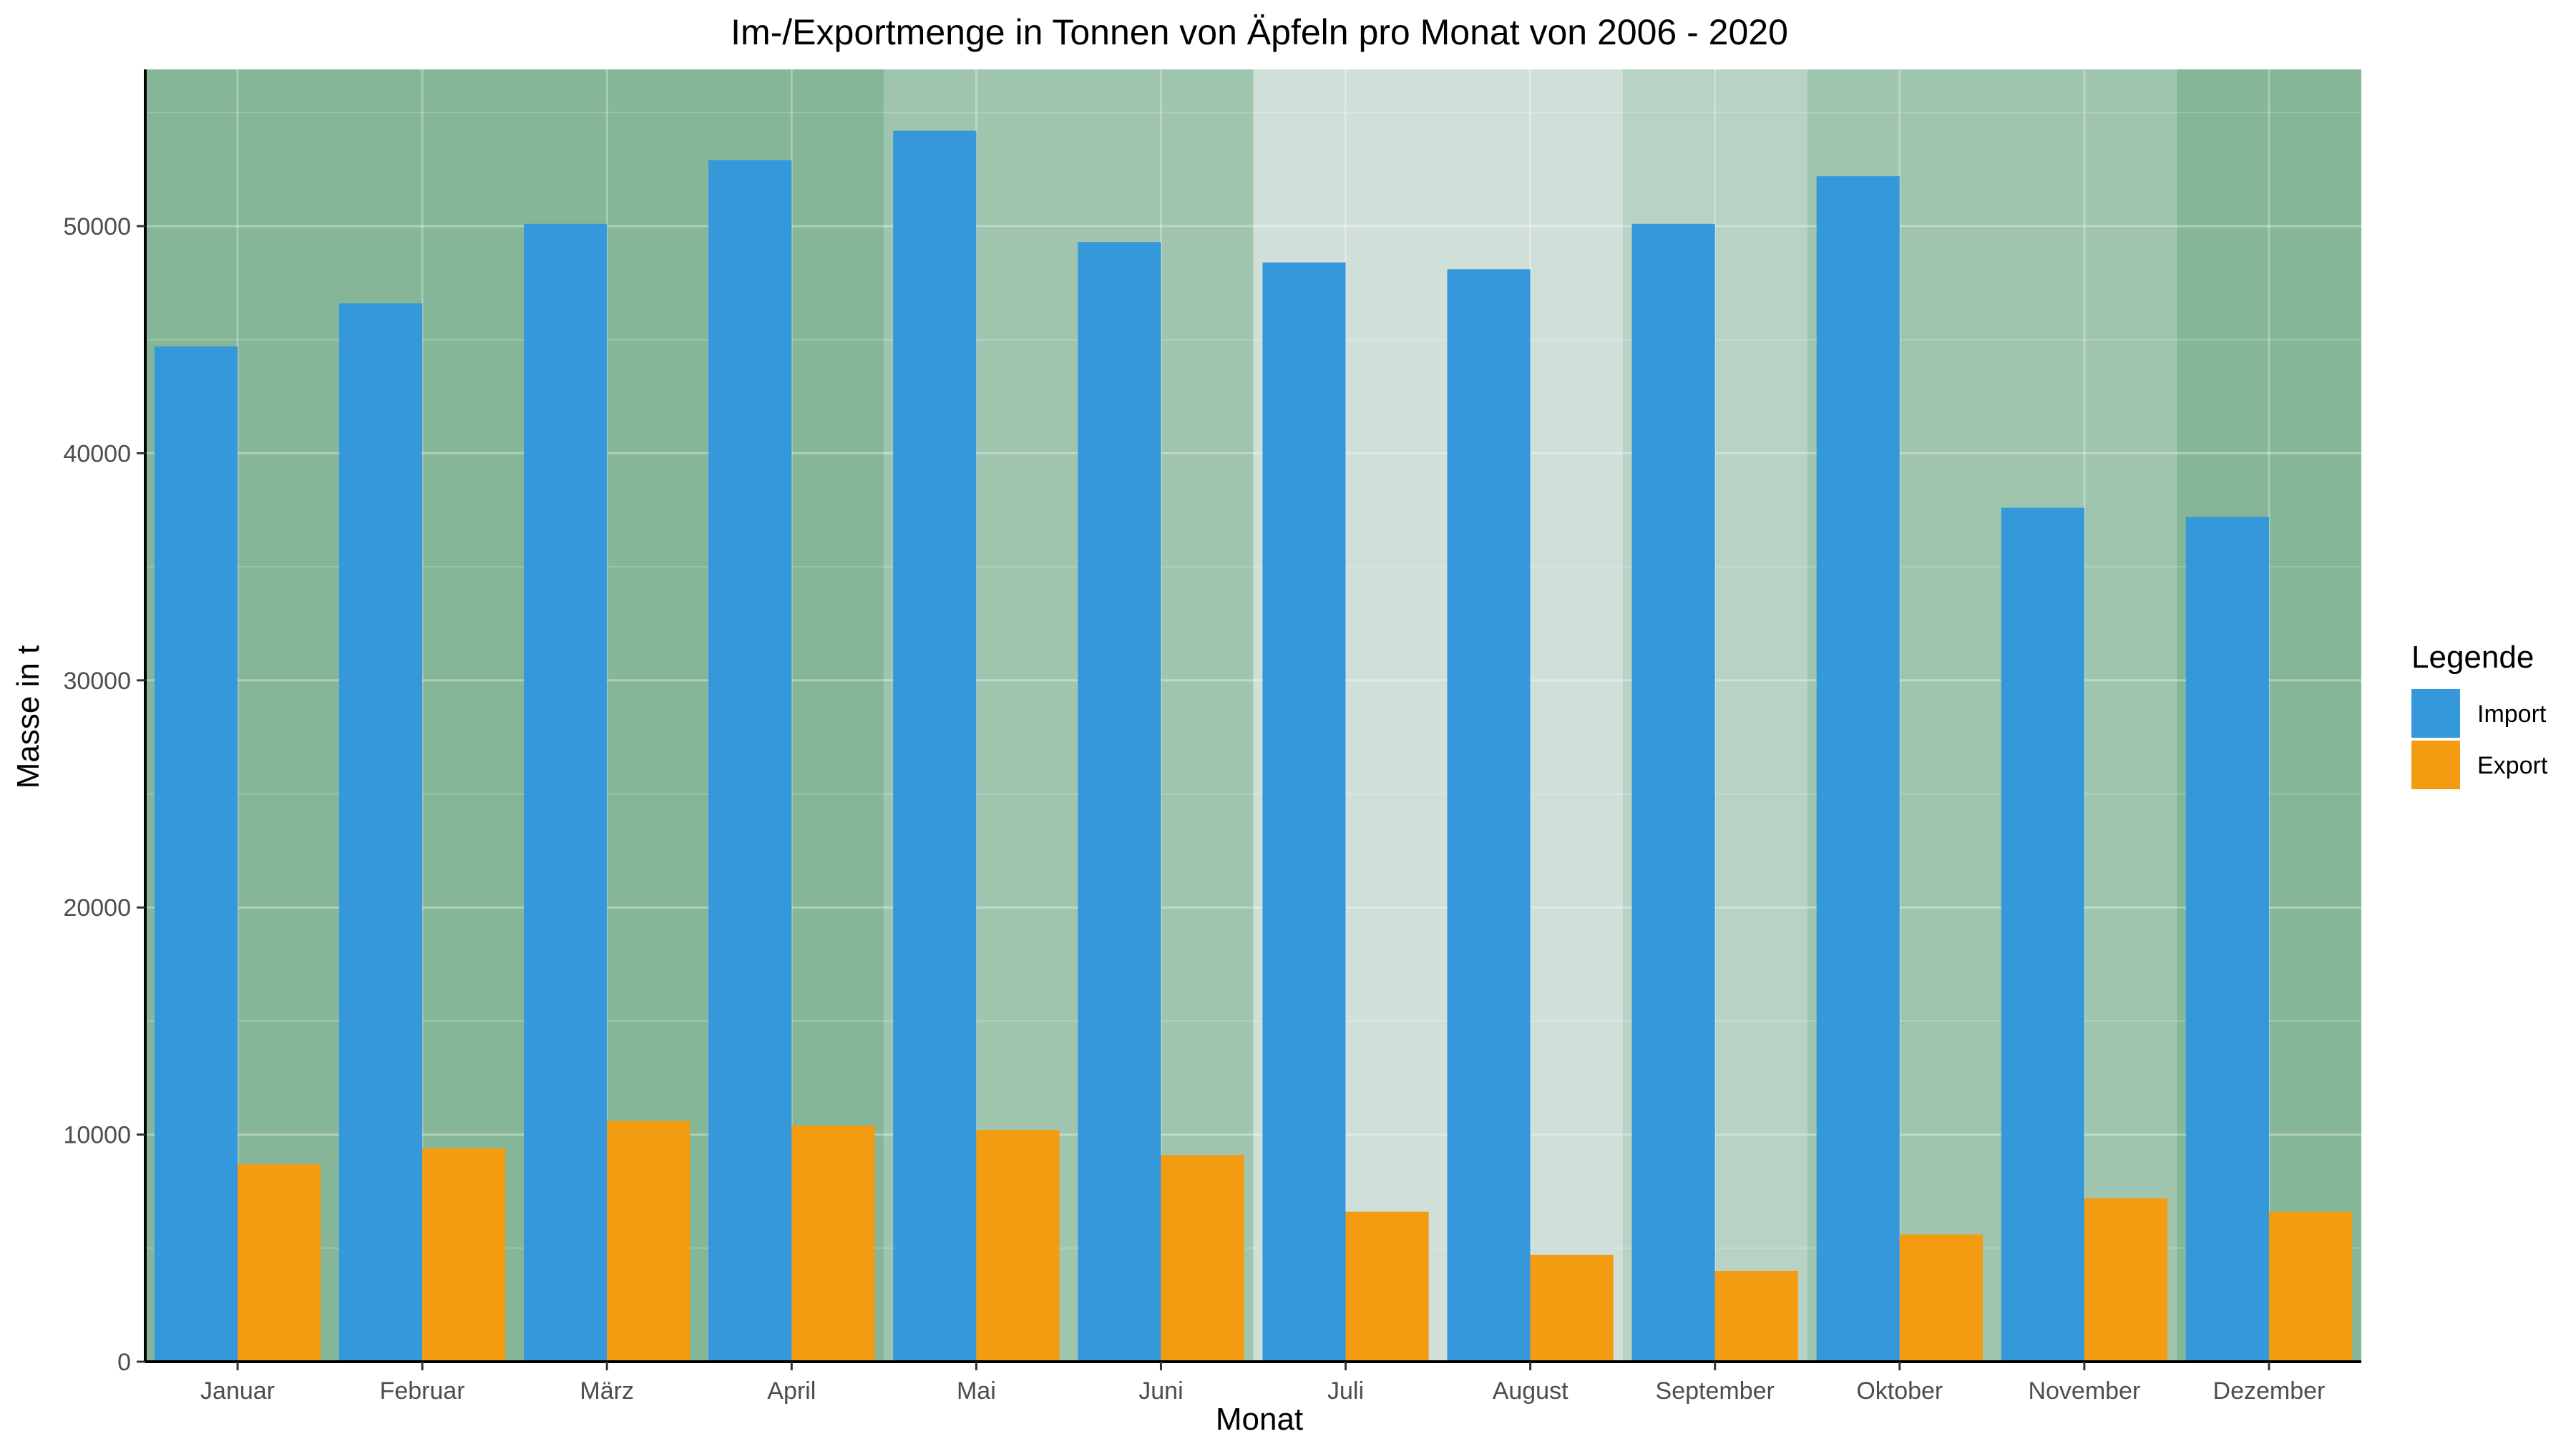  I want to click on legend-title: Legende, so click(2472, 657).